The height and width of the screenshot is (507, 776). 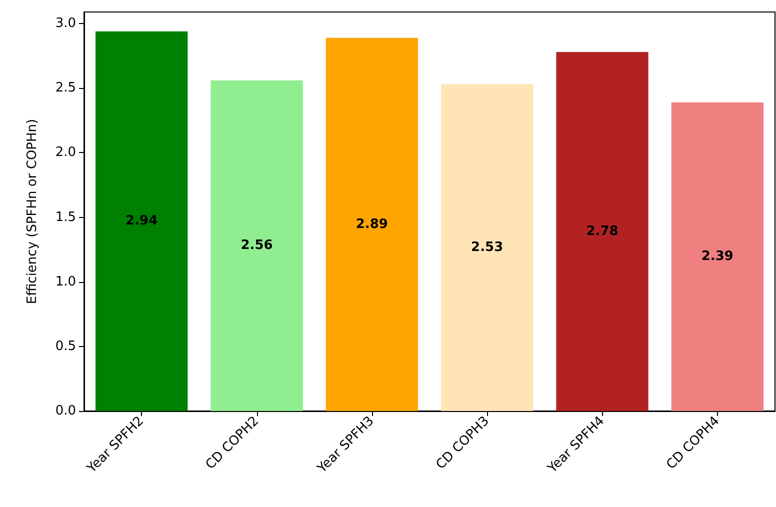 What do you see at coordinates (65, 346) in the screenshot?
I see `y-tick-label: 0.5` at bounding box center [65, 346].